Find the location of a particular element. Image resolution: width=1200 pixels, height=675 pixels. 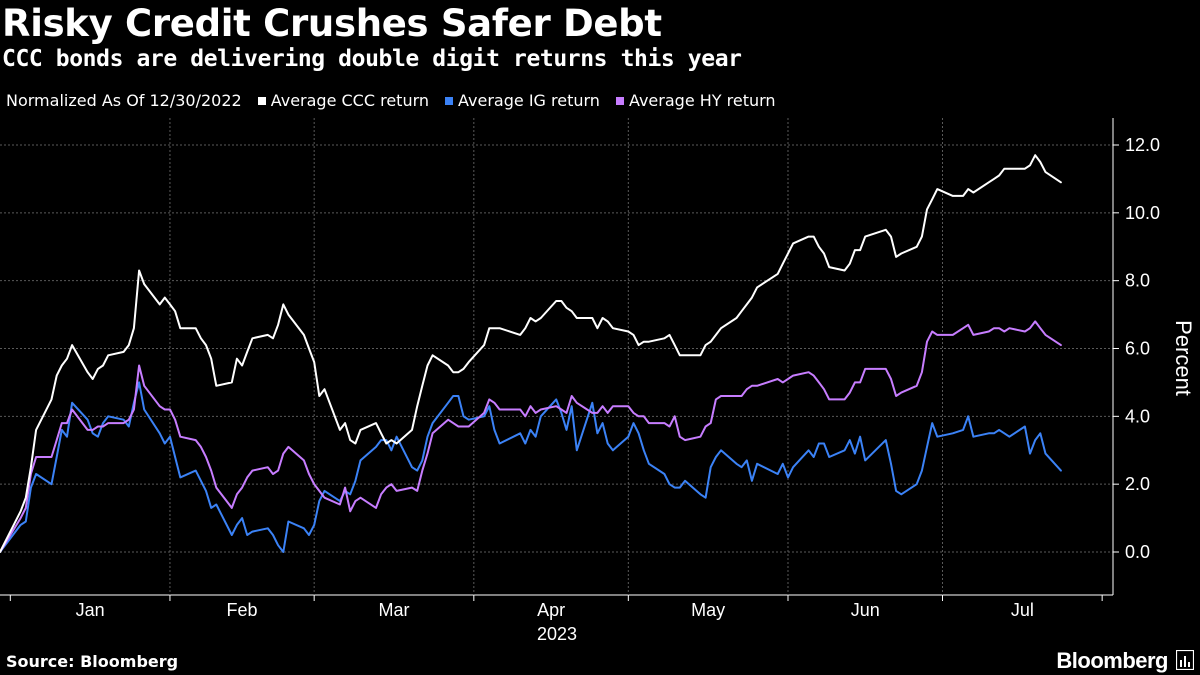

legend-item-ig: Average IG return is located at coordinates (522, 100).